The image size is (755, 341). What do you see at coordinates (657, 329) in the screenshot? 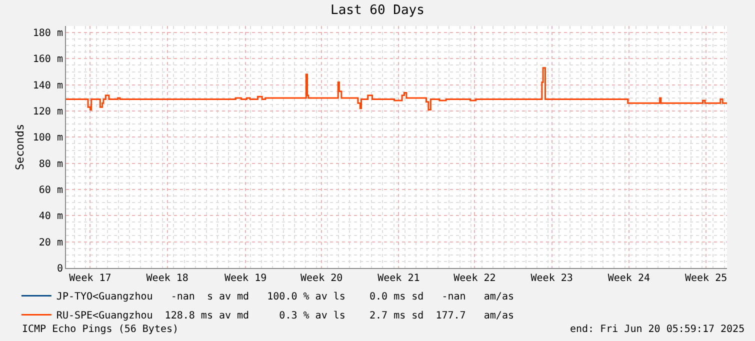
I see `text: end: Fri Jun 20 05:59:17 2025` at bounding box center [657, 329].